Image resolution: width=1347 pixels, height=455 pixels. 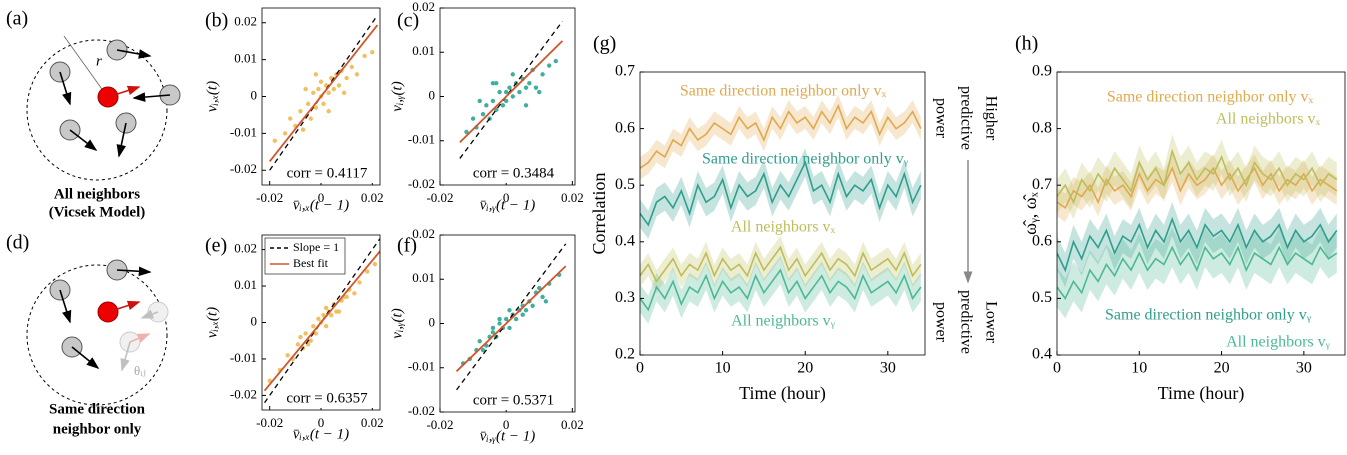 What do you see at coordinates (327, 398) in the screenshot?
I see `annotation: corr = 0.6357` at bounding box center [327, 398].